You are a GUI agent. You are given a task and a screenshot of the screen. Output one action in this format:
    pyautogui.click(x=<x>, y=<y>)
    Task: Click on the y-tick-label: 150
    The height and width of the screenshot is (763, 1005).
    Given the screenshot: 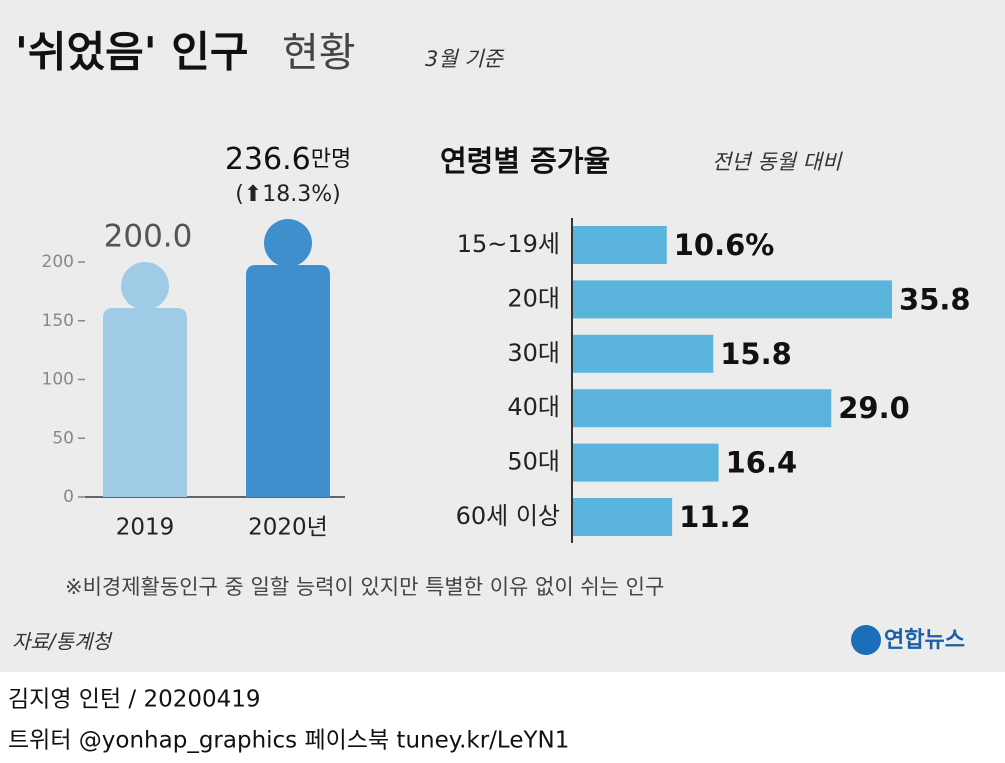 What is the action you would take?
    pyautogui.click(x=58, y=321)
    